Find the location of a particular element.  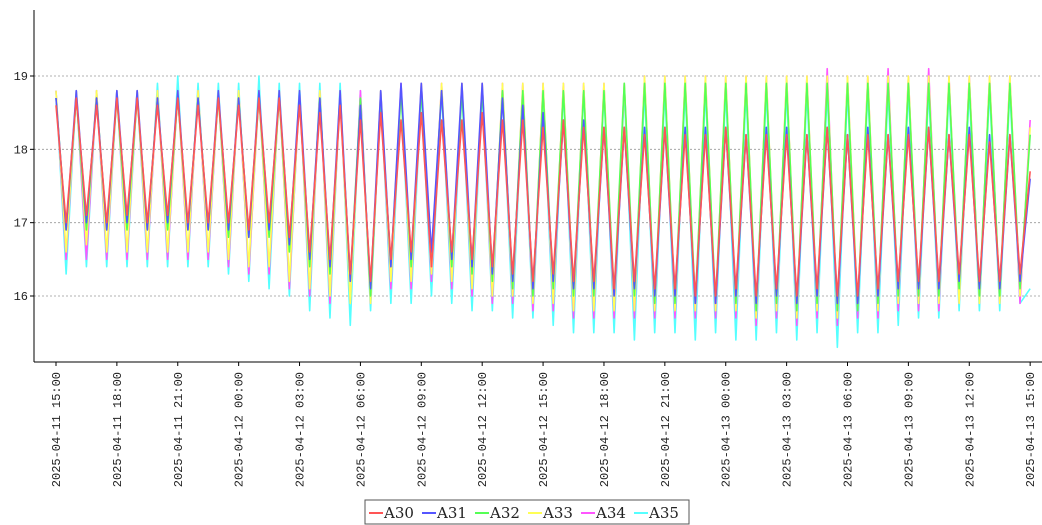

x-tick-label: 2025-04-13 03:00 is located at coordinates (788, 429).